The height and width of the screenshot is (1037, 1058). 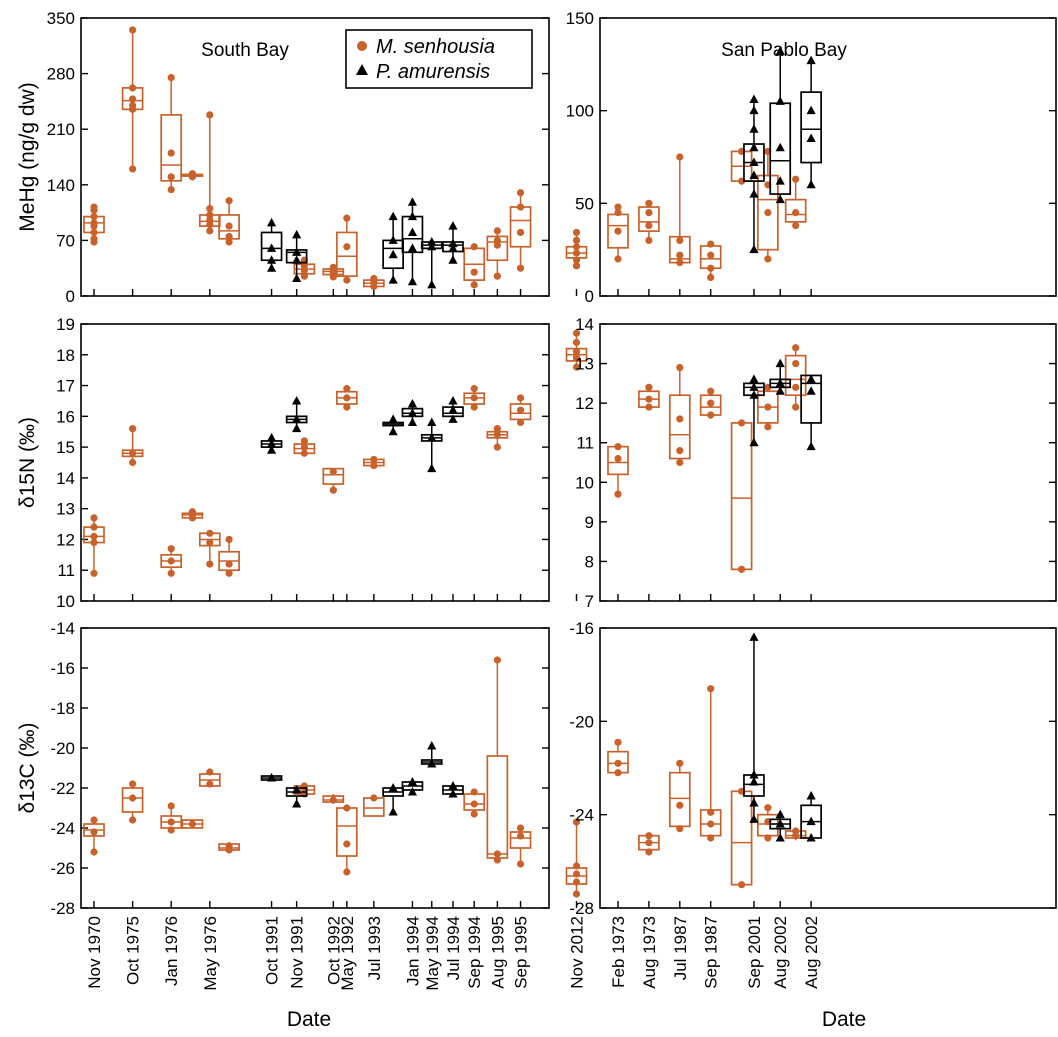 I want to click on x-tick-label: Jan 1994, so click(x=412, y=951).